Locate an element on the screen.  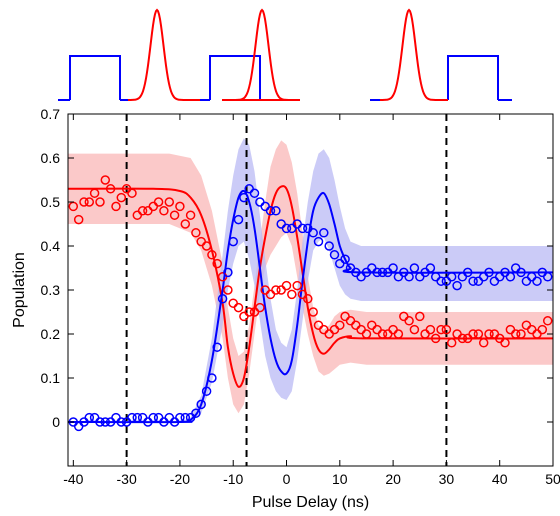
x-tick-label: -30 is located at coordinates (127, 479).